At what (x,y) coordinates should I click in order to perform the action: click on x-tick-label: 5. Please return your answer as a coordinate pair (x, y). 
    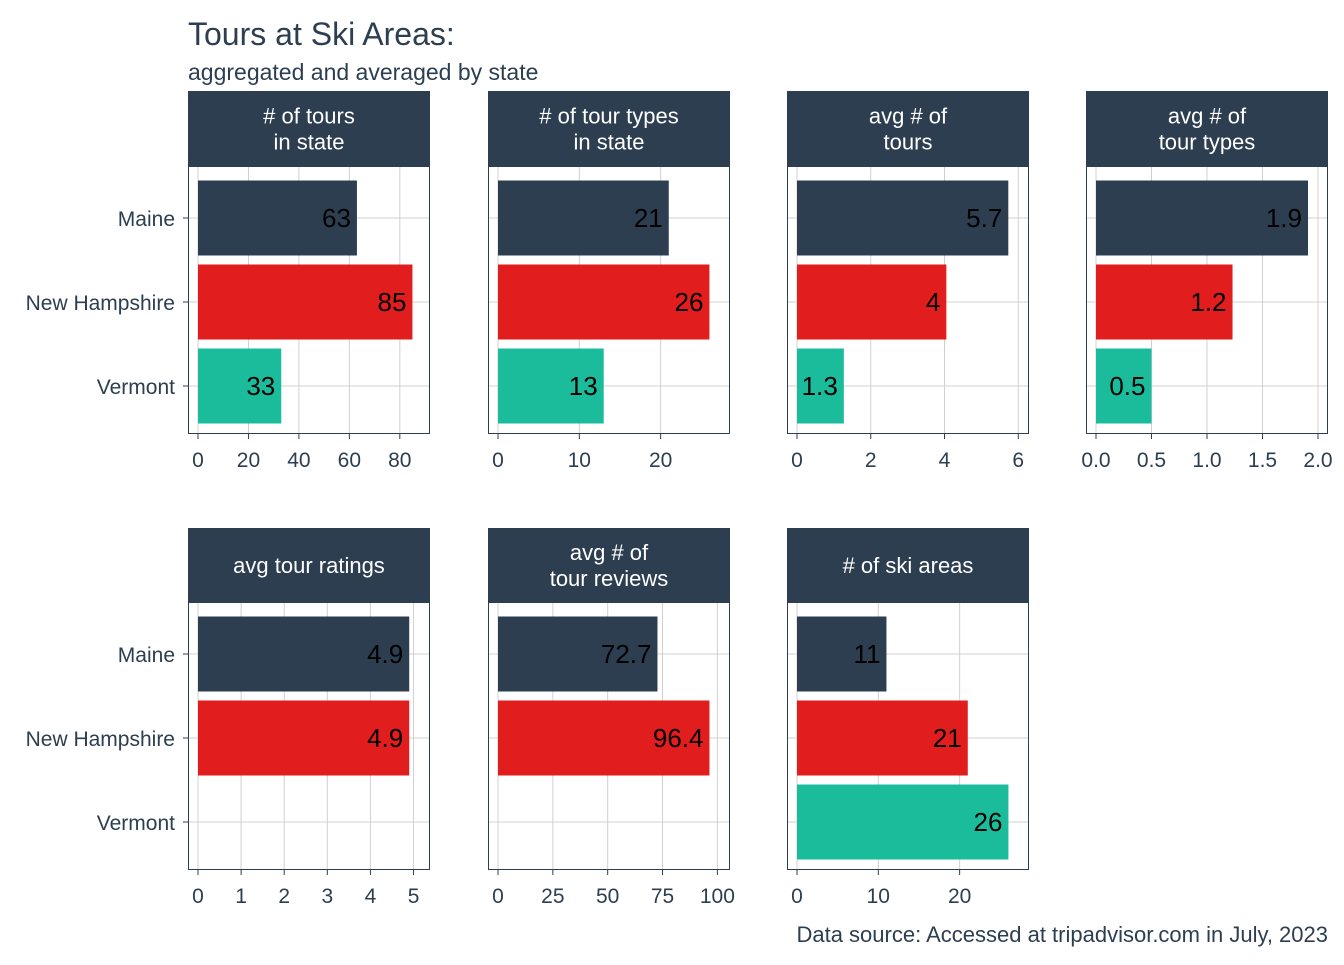
    Looking at the image, I should click on (414, 896).